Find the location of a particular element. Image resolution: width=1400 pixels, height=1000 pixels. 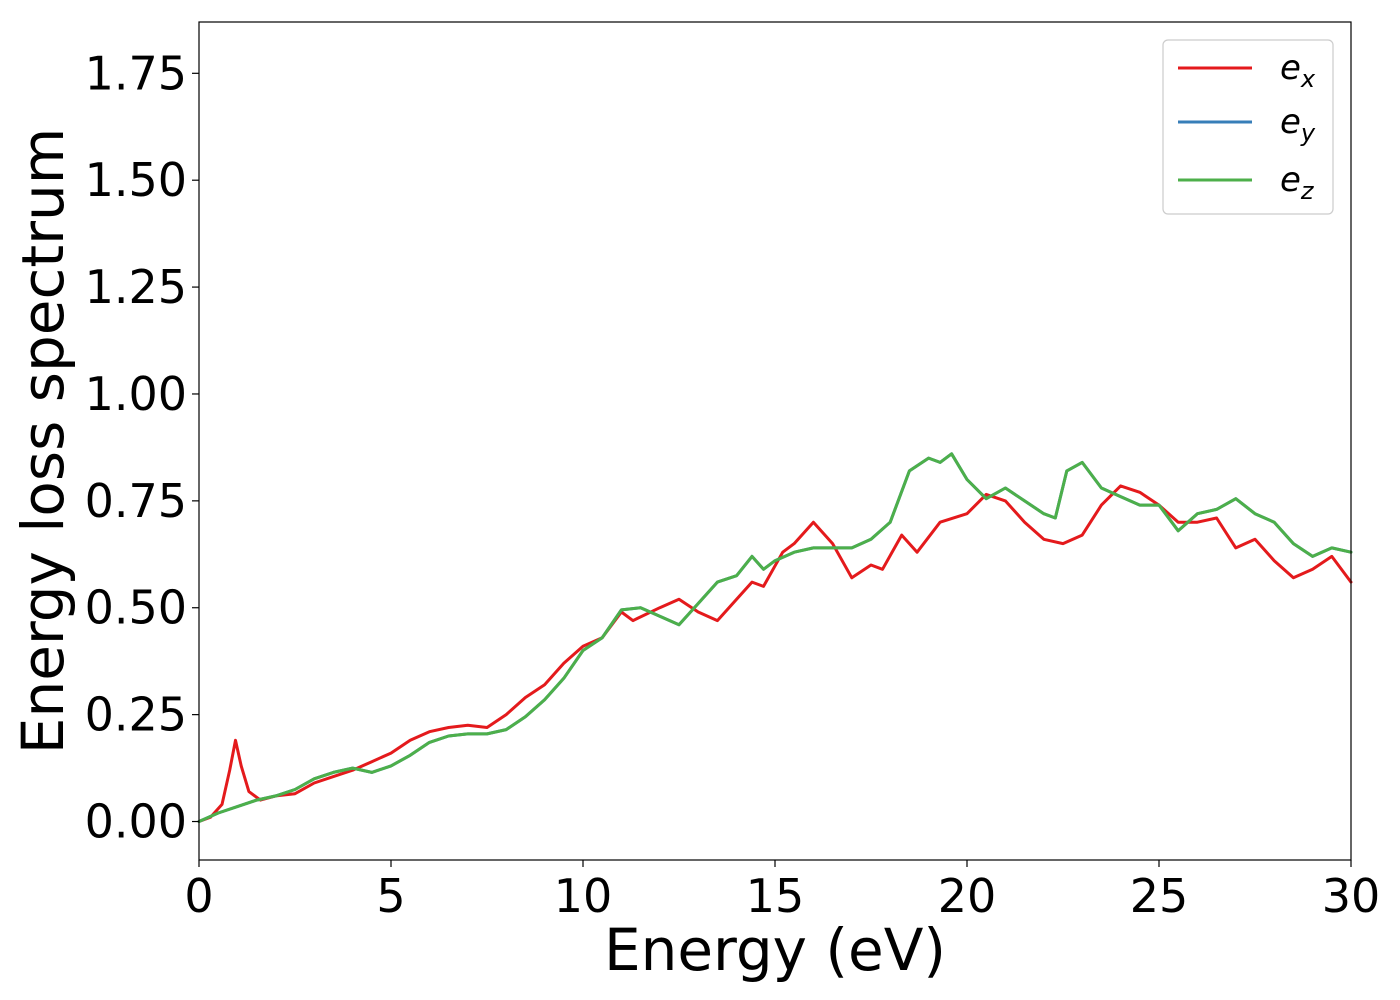

y-axis-ticks: 0.00 0.25 0.50 0.75 1.00 1.25 1.50 1.75 is located at coordinates (142, 447).